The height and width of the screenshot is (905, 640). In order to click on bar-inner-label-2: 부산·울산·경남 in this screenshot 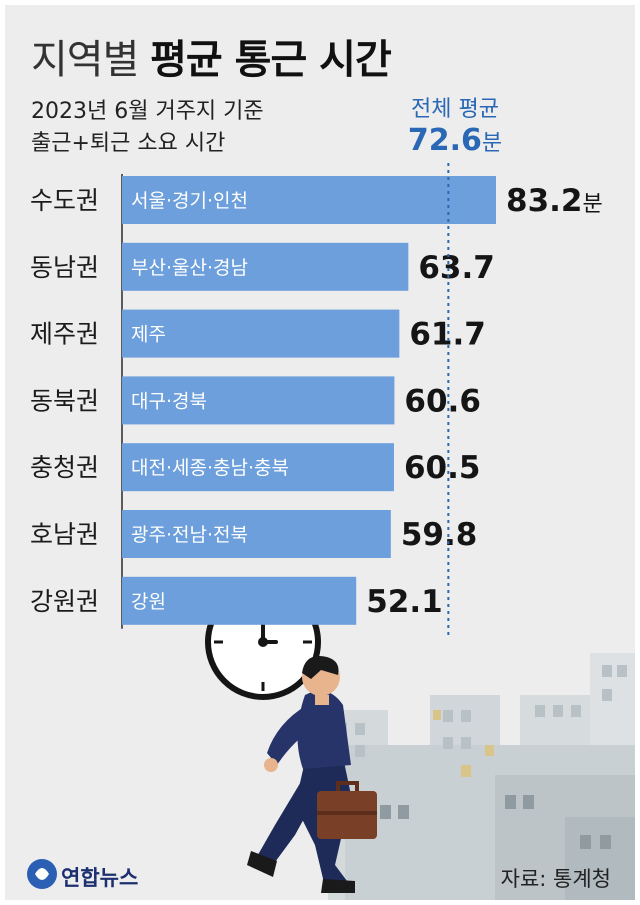, I will do `click(189, 268)`.